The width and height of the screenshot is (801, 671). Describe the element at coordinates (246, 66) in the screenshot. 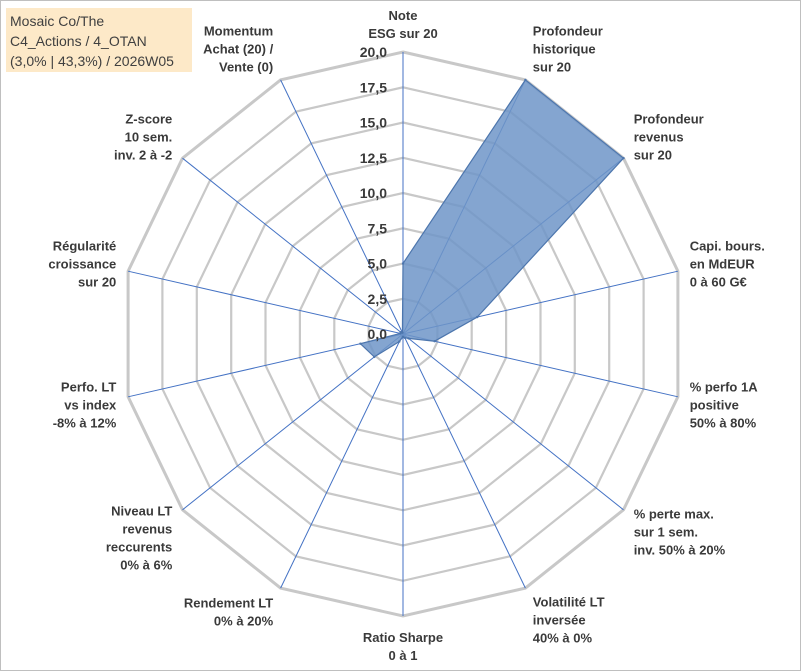

I see `axis-label-13-line-2: Vente (0)` at that location.